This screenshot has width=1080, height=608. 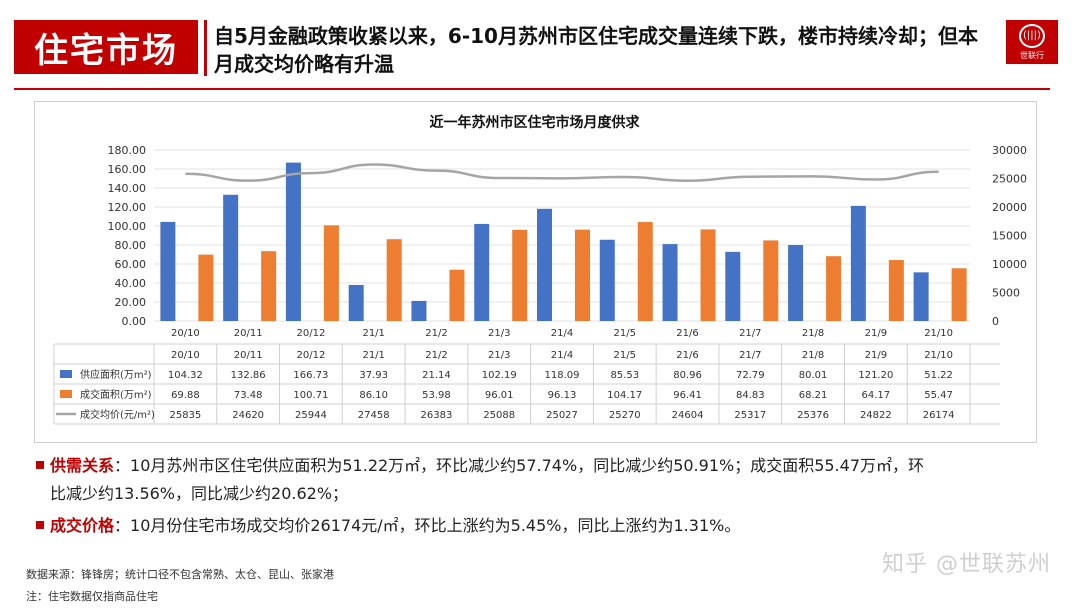 I want to click on table-cell: 104.32, so click(x=185, y=375).